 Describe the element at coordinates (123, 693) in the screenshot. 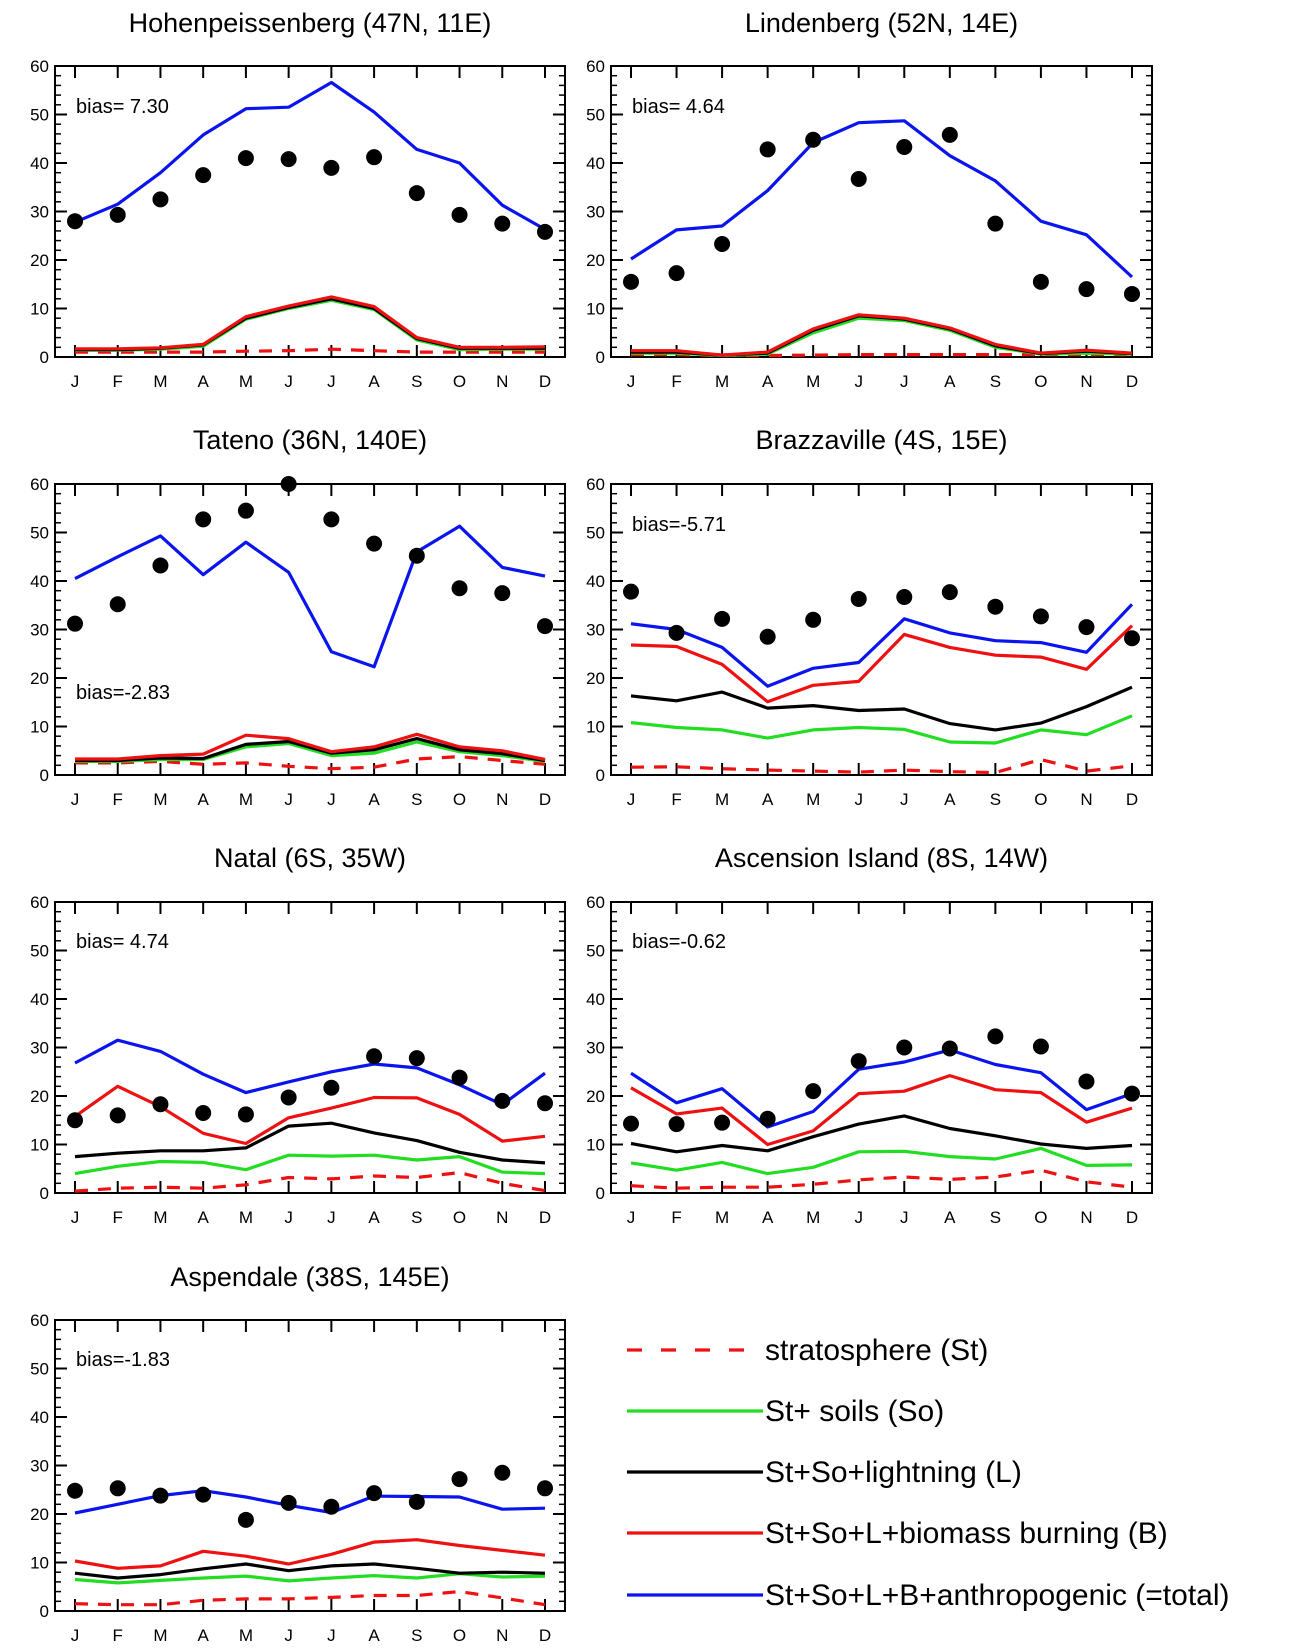

I see `bias-label: bias=-2.83` at that location.